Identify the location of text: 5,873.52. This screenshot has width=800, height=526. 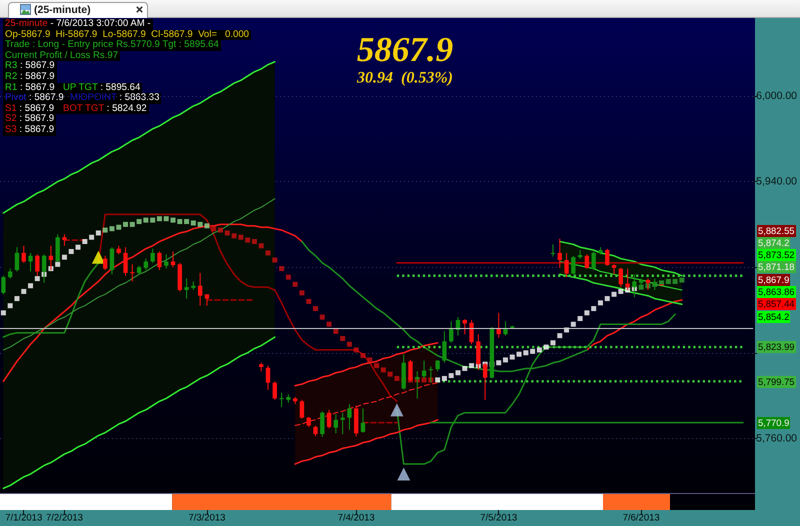
(776, 255).